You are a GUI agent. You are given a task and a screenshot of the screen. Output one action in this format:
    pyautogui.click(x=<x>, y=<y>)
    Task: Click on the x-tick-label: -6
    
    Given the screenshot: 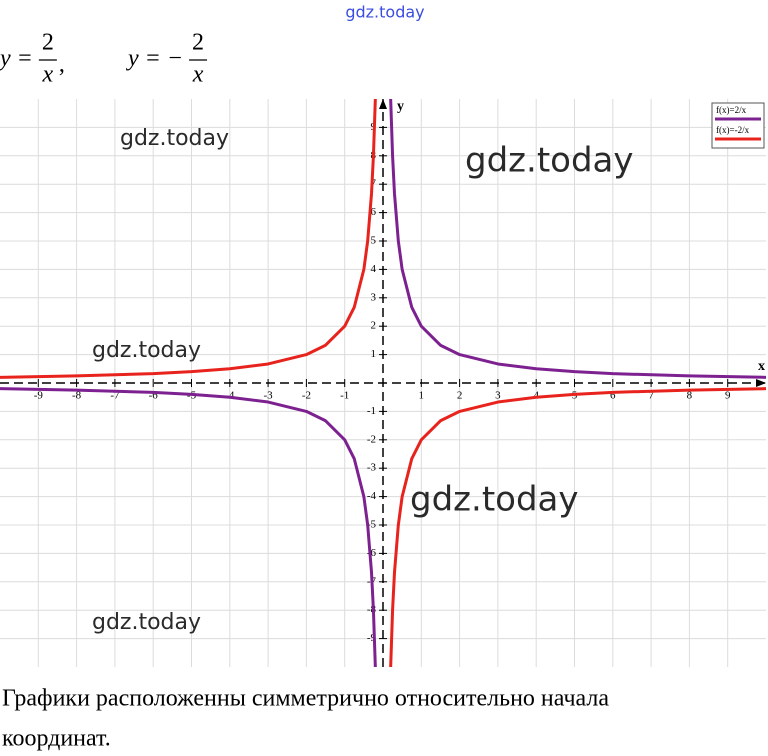 What is the action you would take?
    pyautogui.click(x=154, y=396)
    